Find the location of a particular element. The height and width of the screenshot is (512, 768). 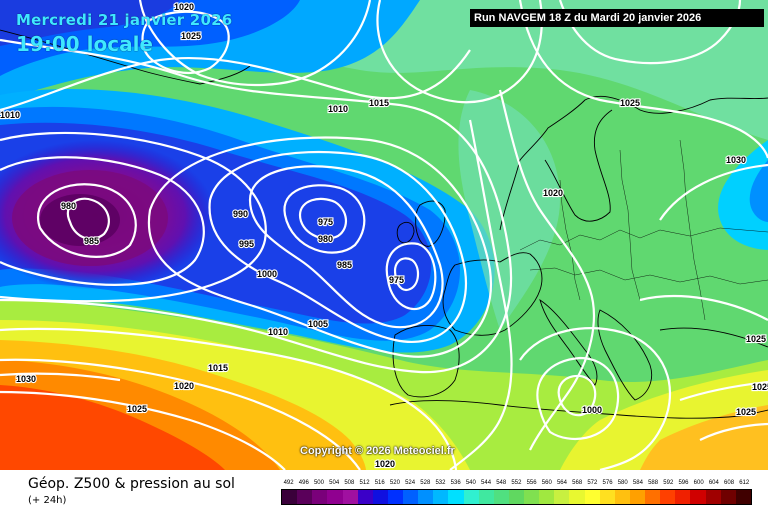

isobar-label: 1000 is located at coordinates (267, 274).